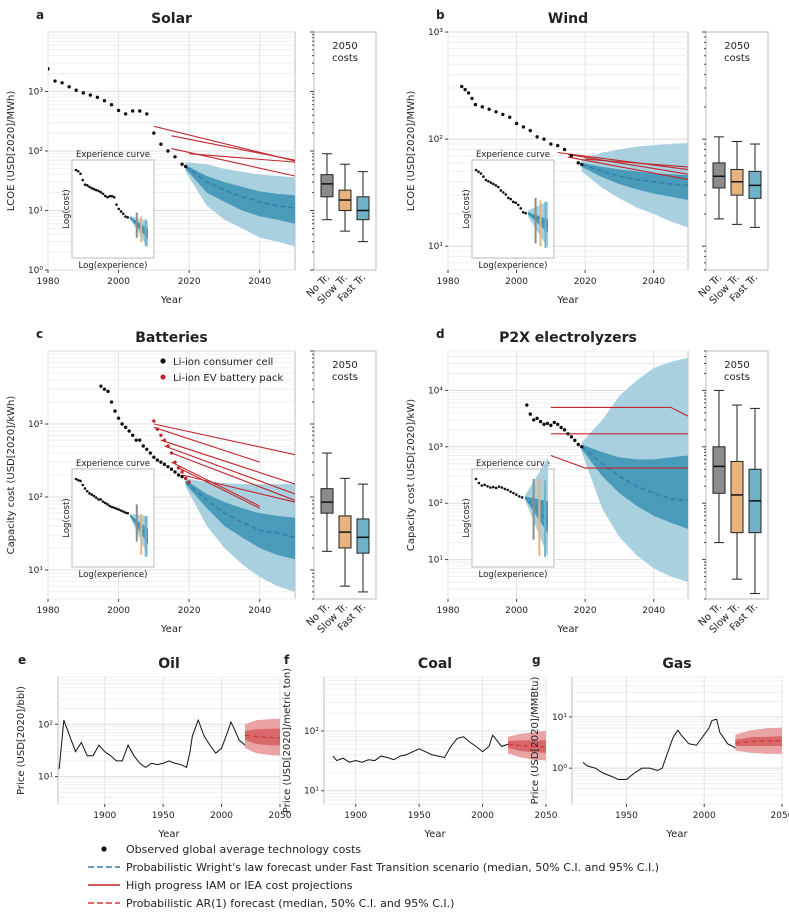  Describe the element at coordinates (653, 611) in the screenshot. I see `x-tick-label: 2040` at that location.